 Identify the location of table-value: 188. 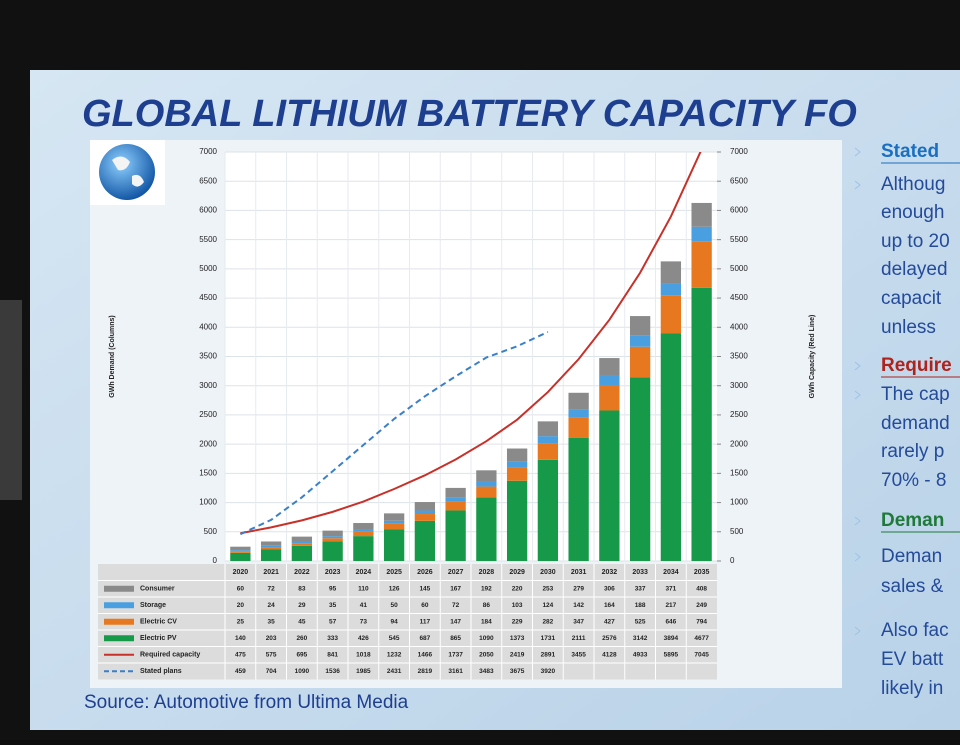
(640, 605).